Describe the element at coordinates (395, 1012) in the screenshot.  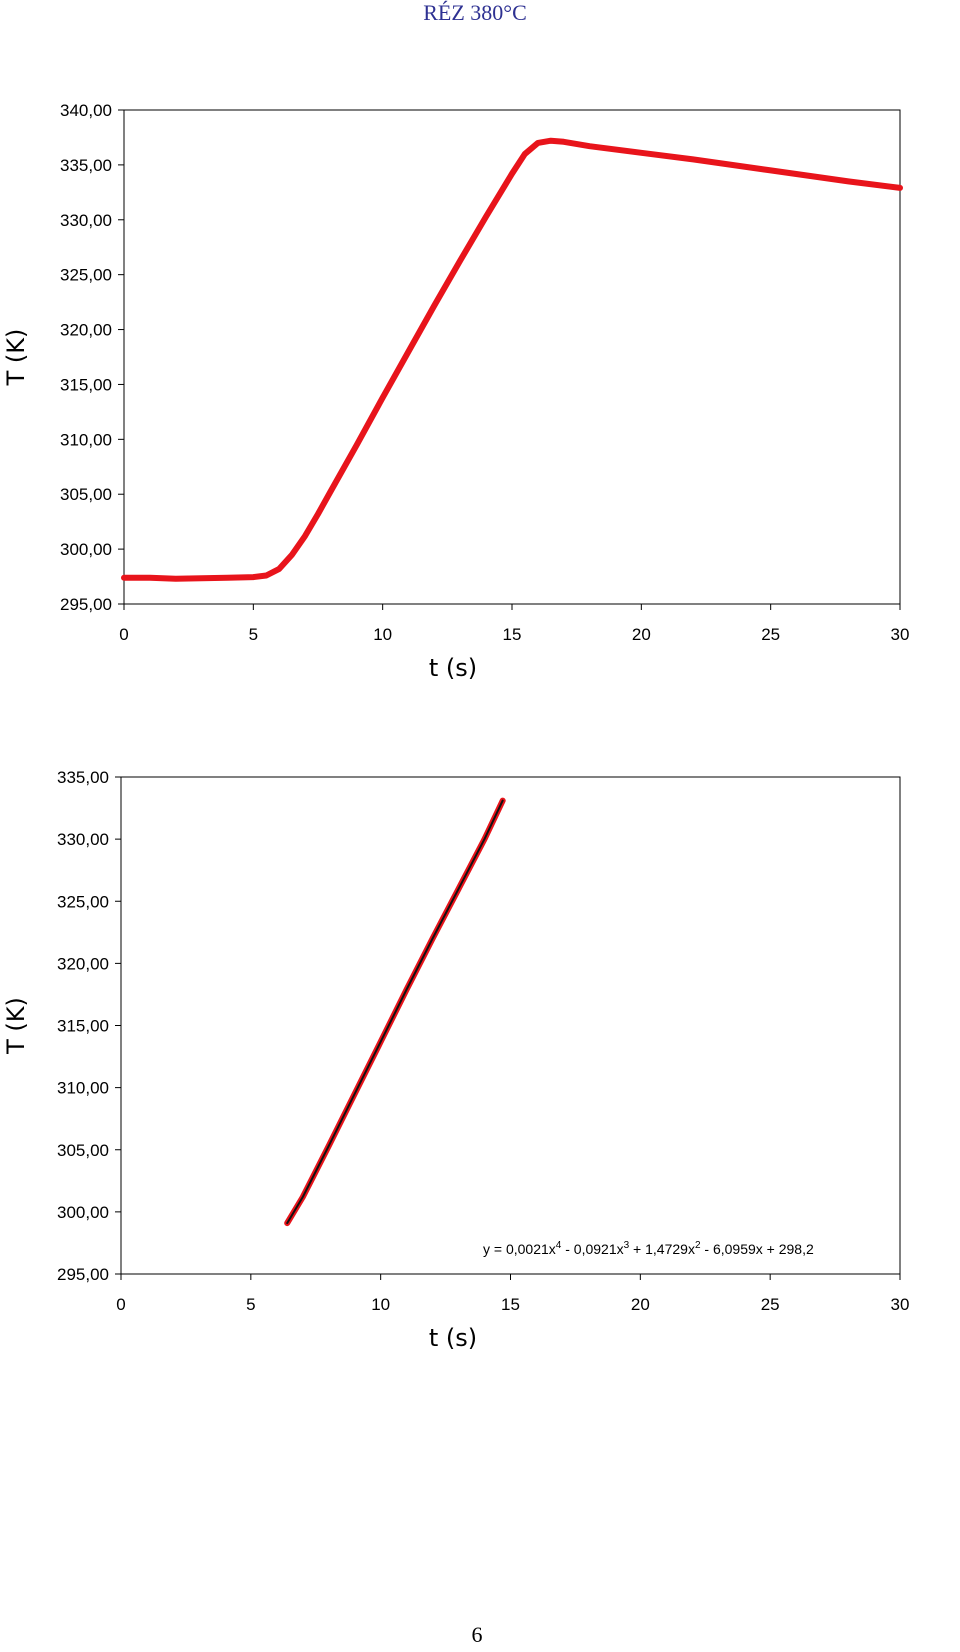
I see `data-line` at that location.